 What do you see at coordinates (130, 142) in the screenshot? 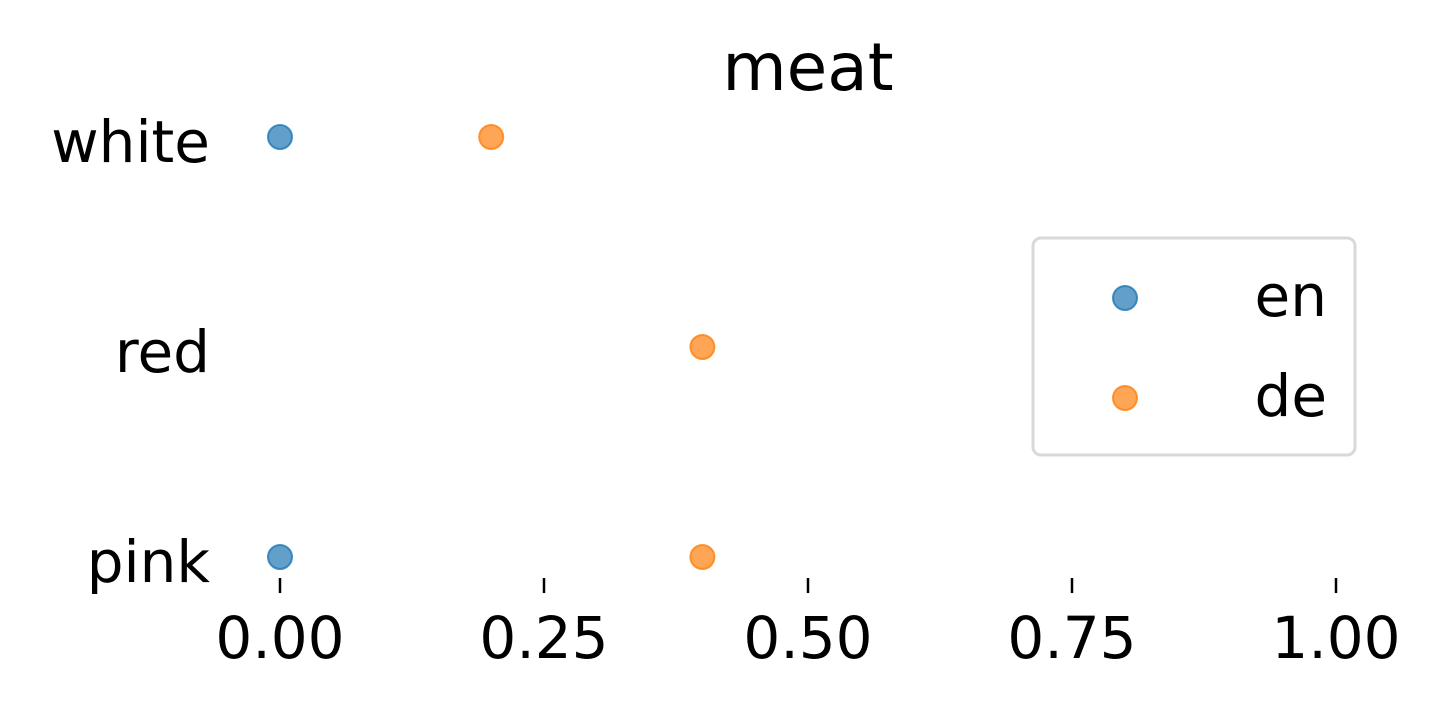
I see `y-tick-label-white: white` at bounding box center [130, 142].